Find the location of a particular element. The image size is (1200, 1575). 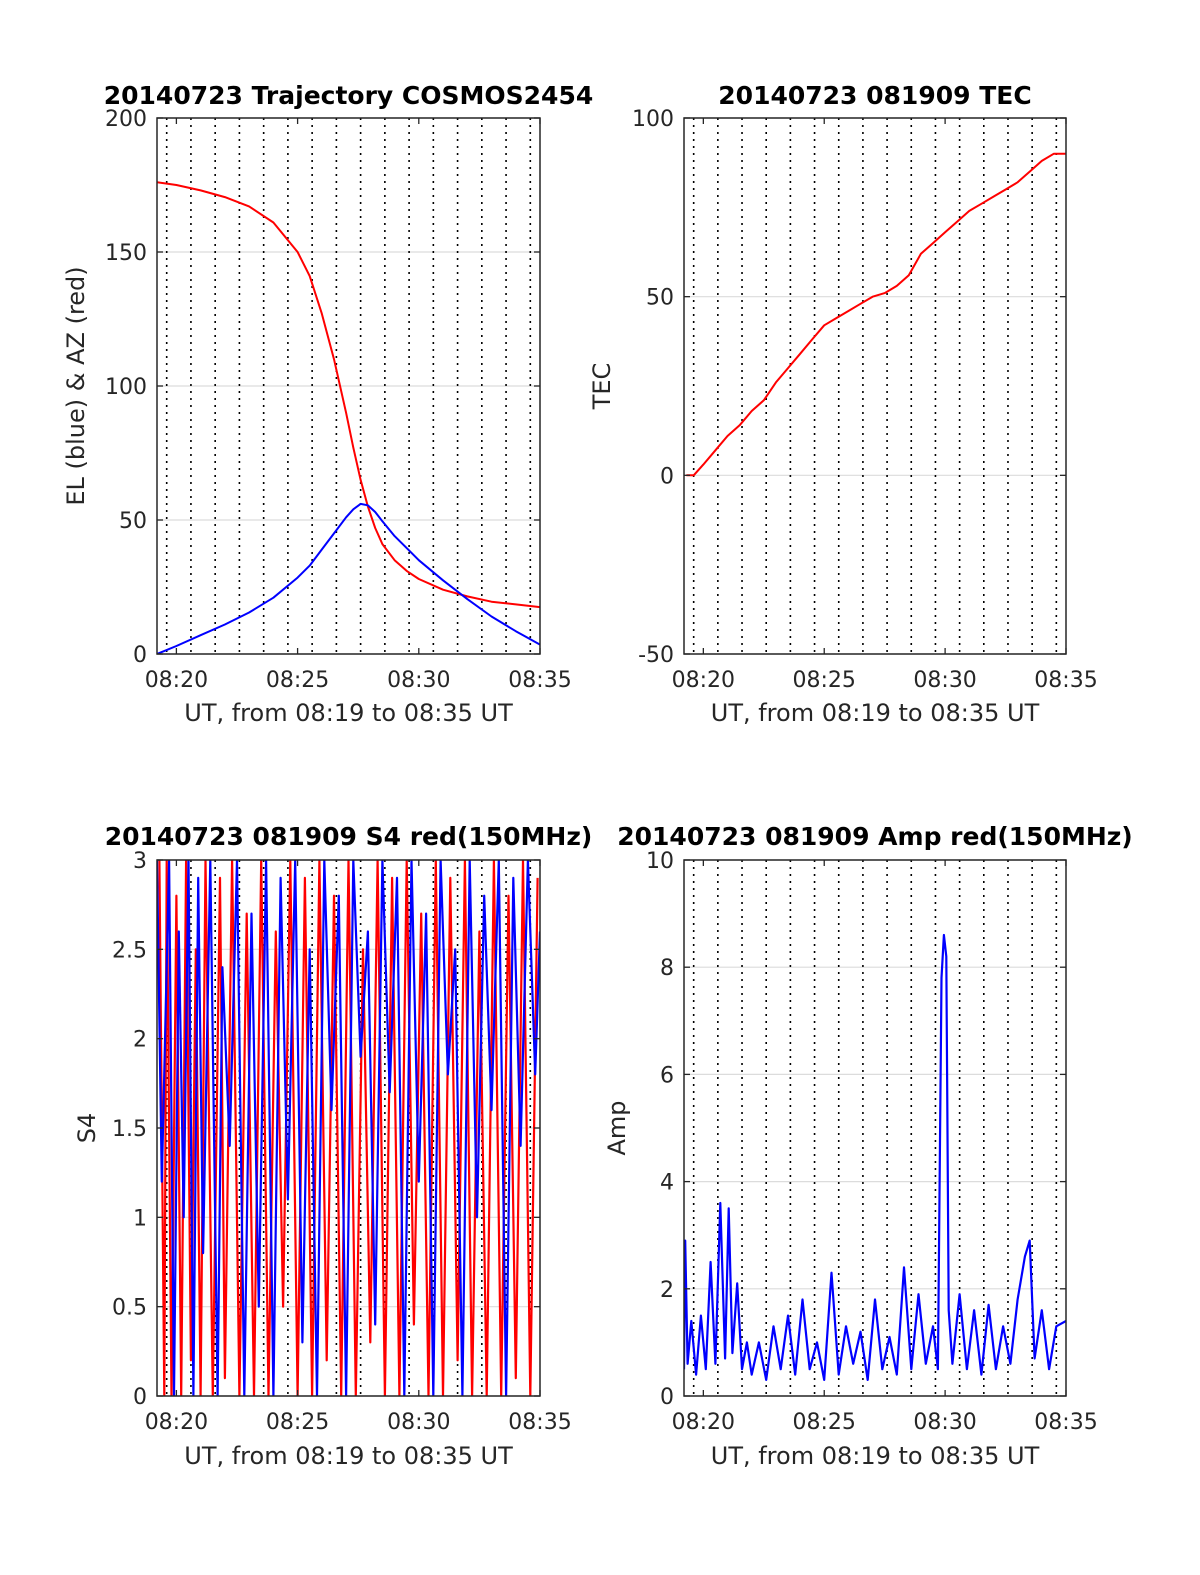

y-tick-label: 0.5 is located at coordinates (129, 1308).